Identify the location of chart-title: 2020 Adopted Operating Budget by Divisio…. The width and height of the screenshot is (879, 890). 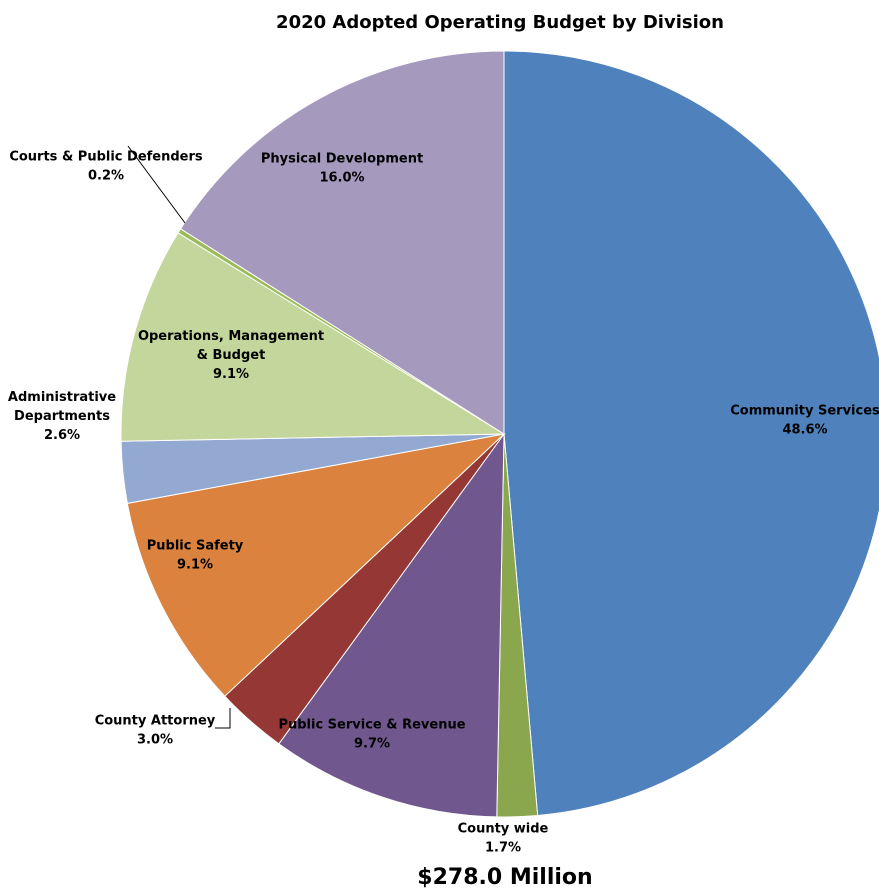
(500, 22).